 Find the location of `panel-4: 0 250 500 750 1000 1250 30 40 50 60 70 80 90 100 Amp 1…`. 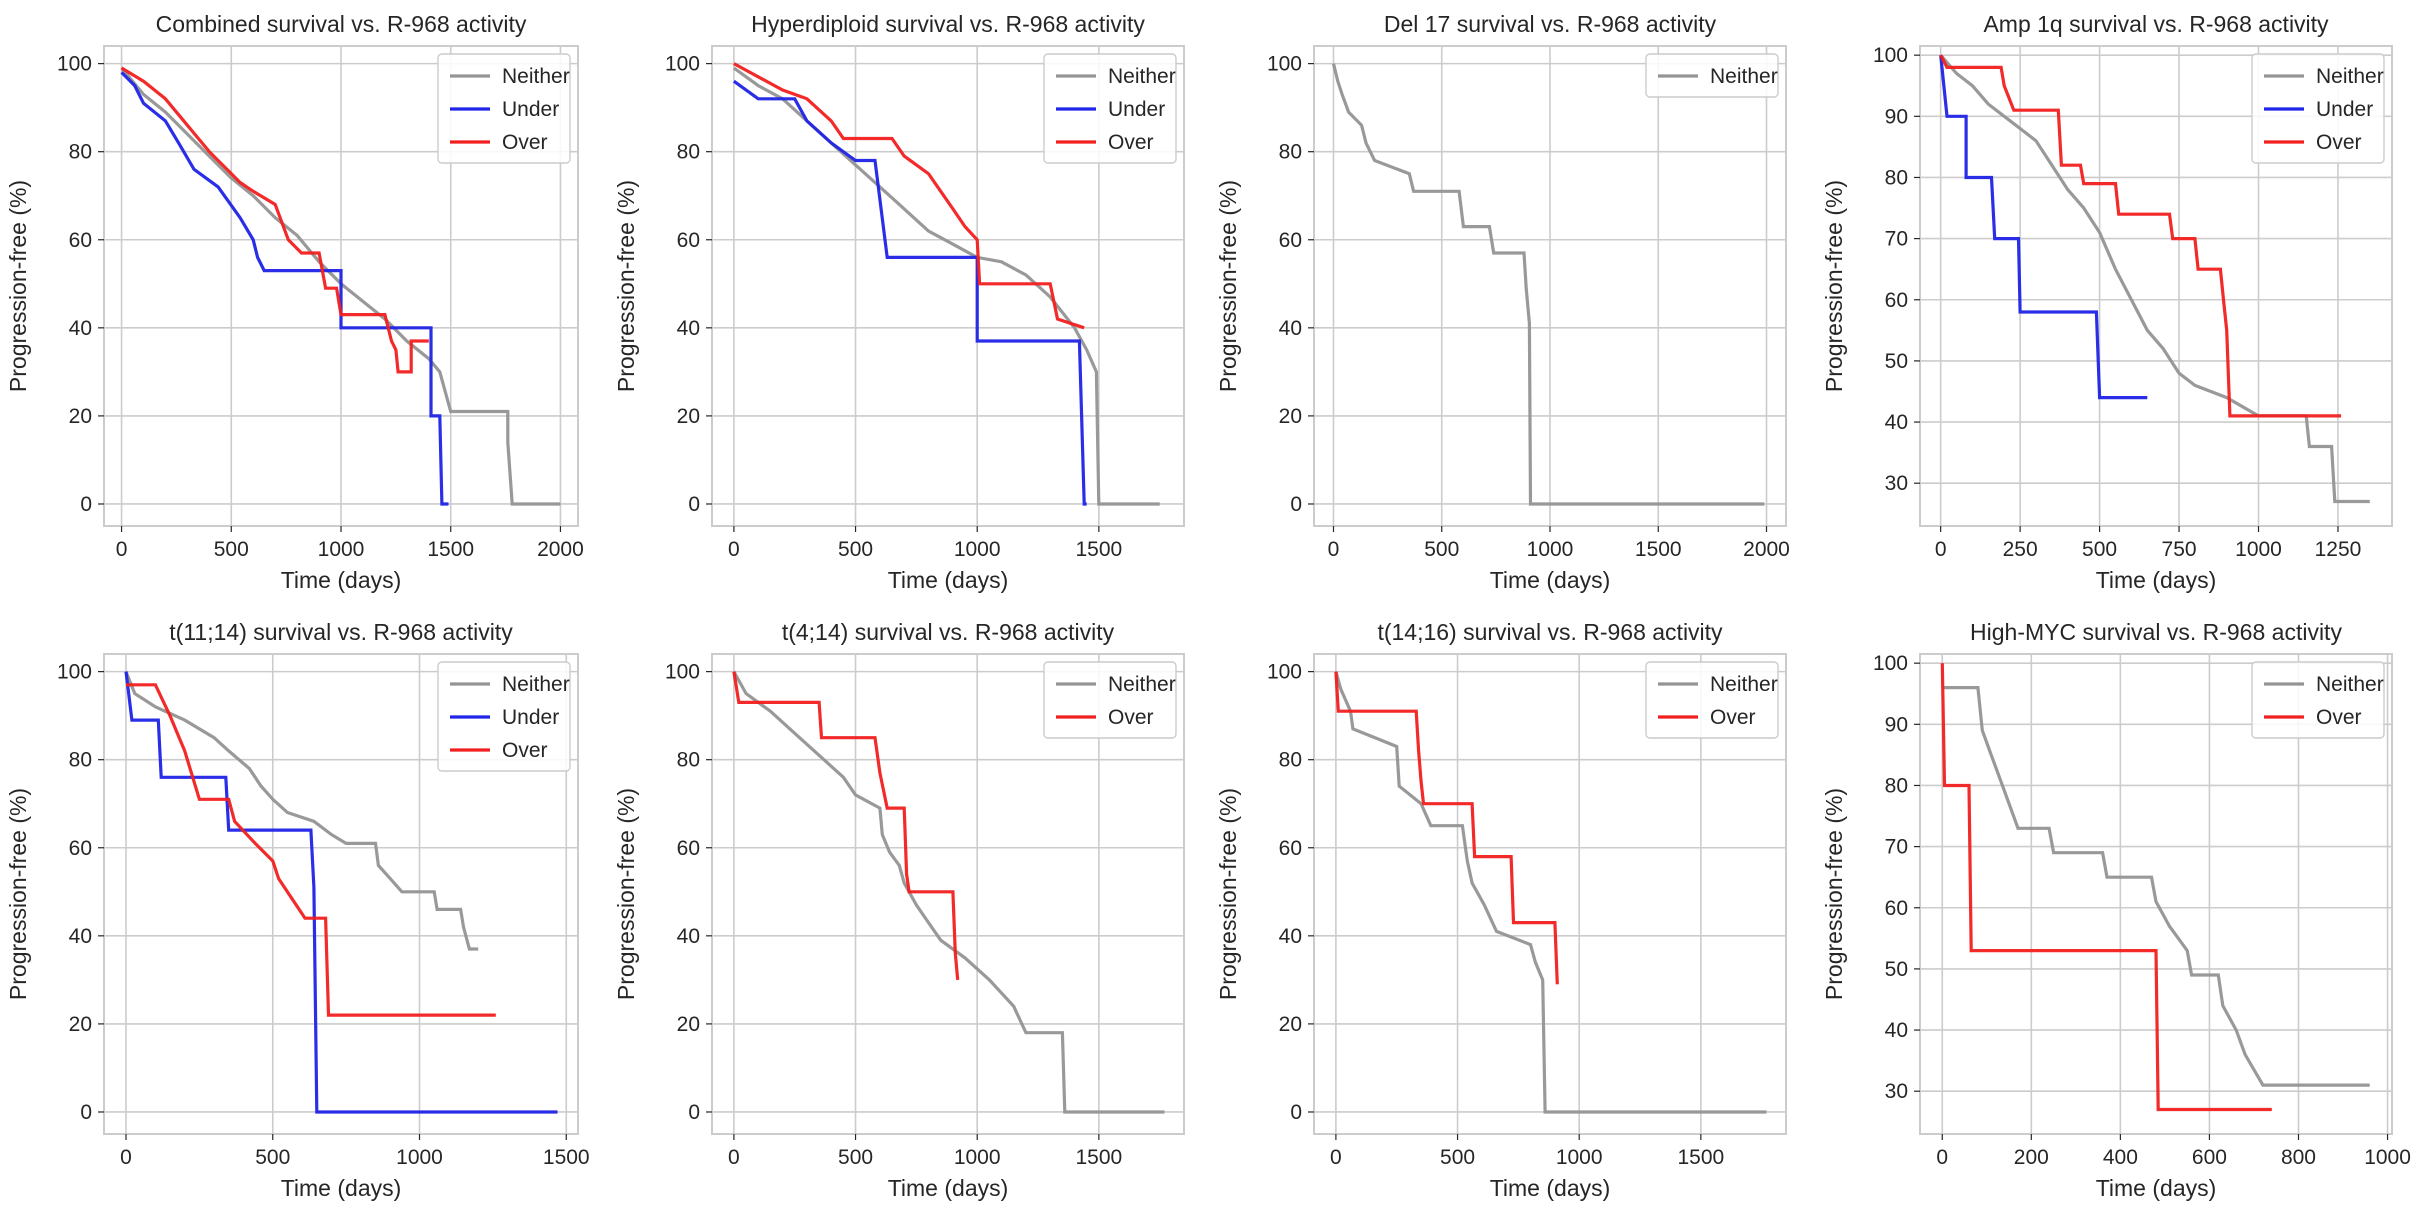

panel-4: 0 250 500 750 1000 1250 30 40 50 60 70 80 90 100 Amp 1… is located at coordinates (2107, 302).